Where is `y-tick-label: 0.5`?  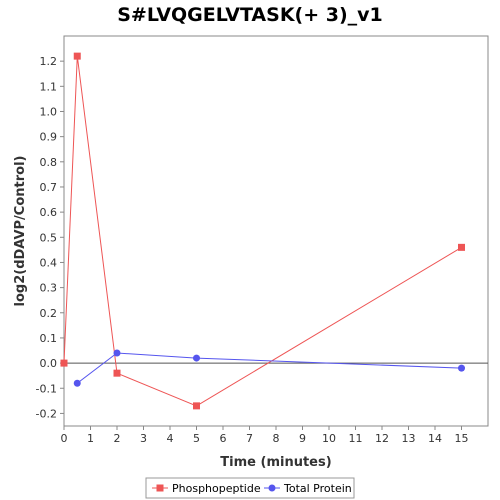
y-tick-label: 0.5 is located at coordinates (49, 237).